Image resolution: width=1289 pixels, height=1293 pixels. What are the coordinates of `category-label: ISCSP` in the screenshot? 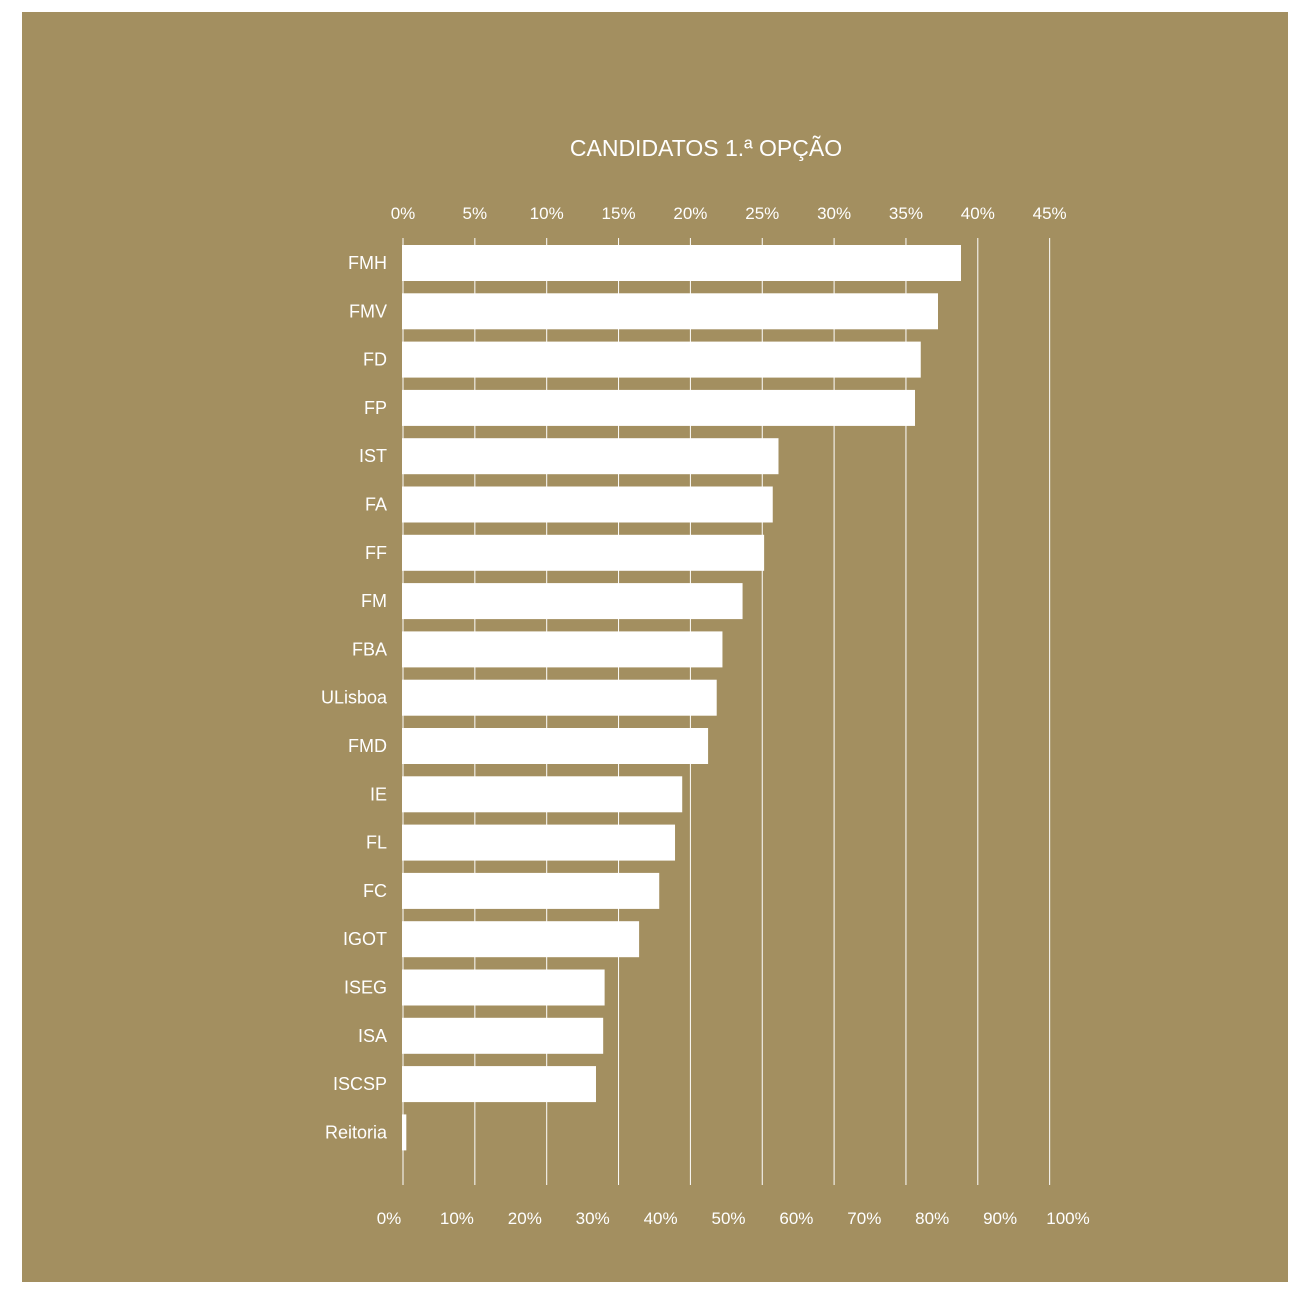 It's located at (360, 1084).